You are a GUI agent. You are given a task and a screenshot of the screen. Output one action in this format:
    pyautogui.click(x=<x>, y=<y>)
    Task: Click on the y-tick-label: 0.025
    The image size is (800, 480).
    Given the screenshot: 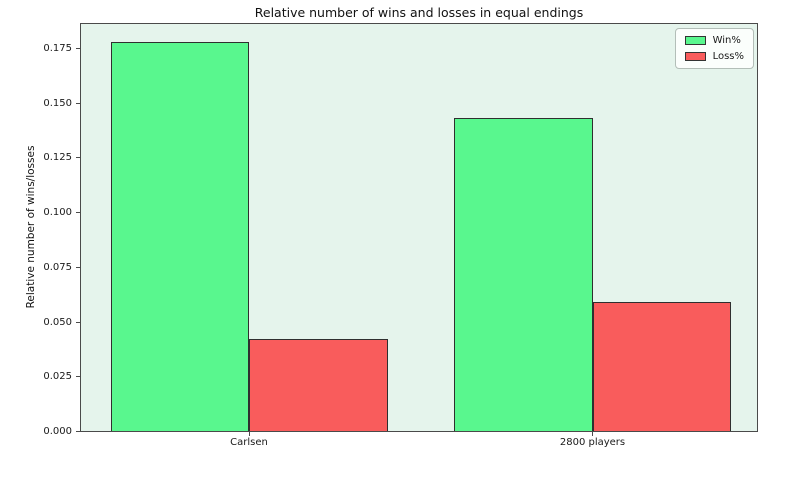 What is the action you would take?
    pyautogui.click(x=57, y=377)
    